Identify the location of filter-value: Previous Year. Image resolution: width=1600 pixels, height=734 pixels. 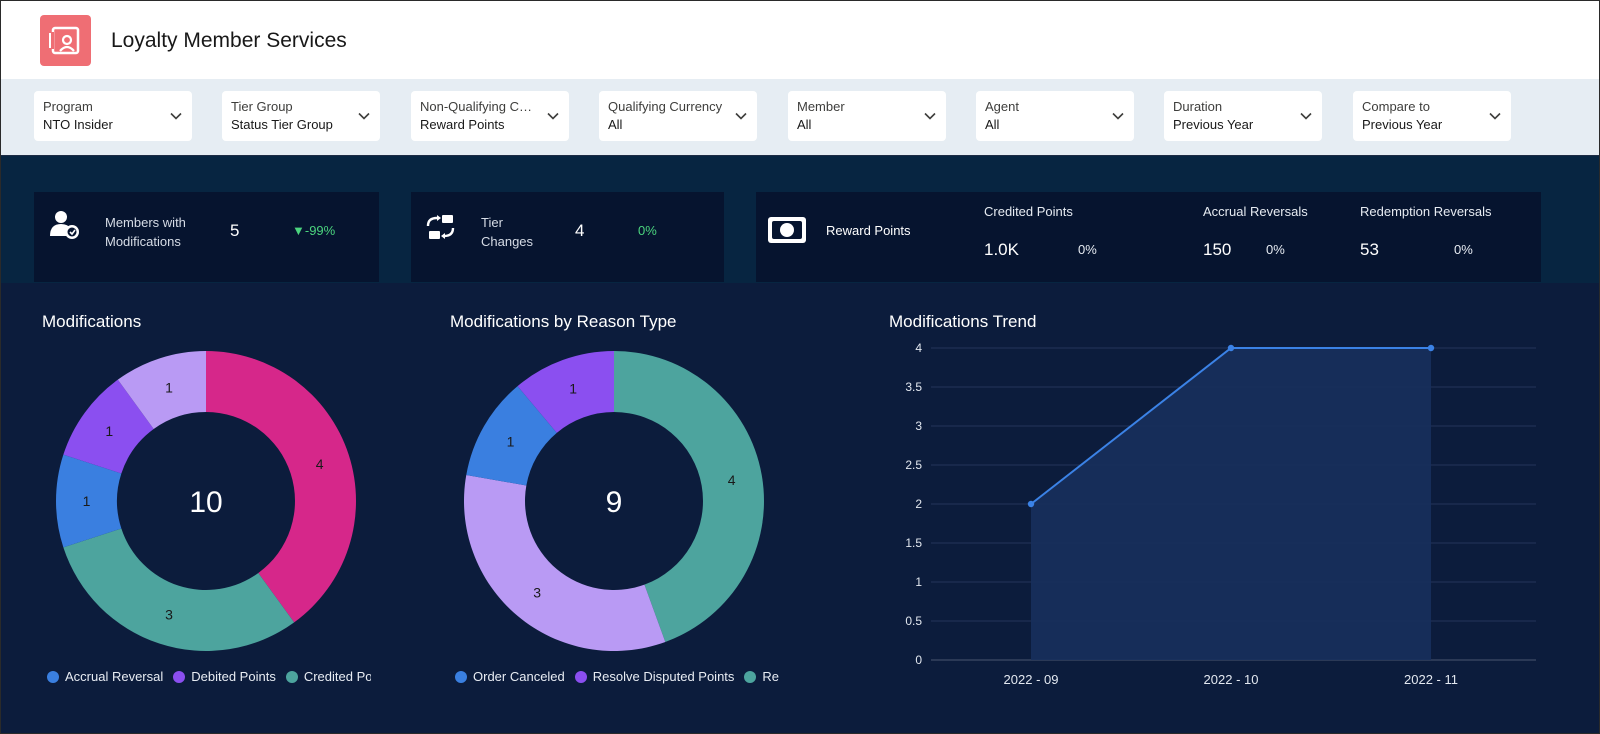
(1232, 124).